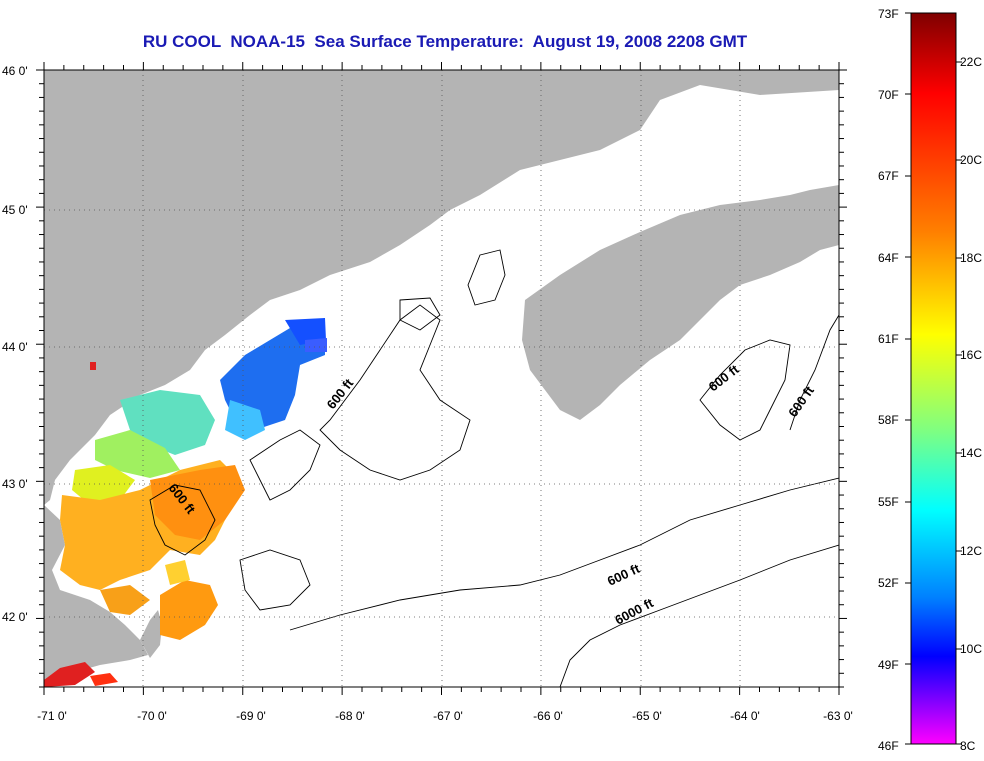 The image size is (984, 761). I want to click on lon-tick-label: -65 0', so click(647, 716).